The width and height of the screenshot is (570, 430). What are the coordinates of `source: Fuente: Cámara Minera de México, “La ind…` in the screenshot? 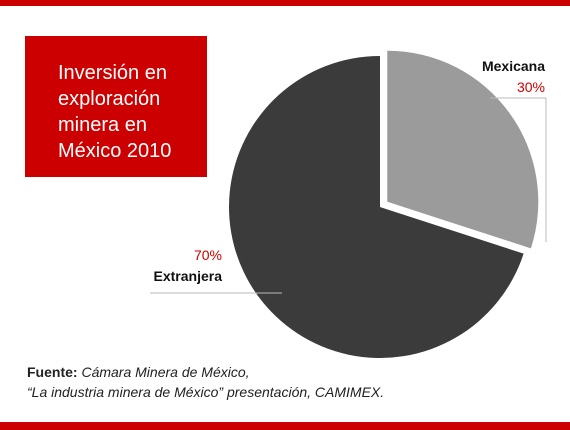 It's located at (205, 382).